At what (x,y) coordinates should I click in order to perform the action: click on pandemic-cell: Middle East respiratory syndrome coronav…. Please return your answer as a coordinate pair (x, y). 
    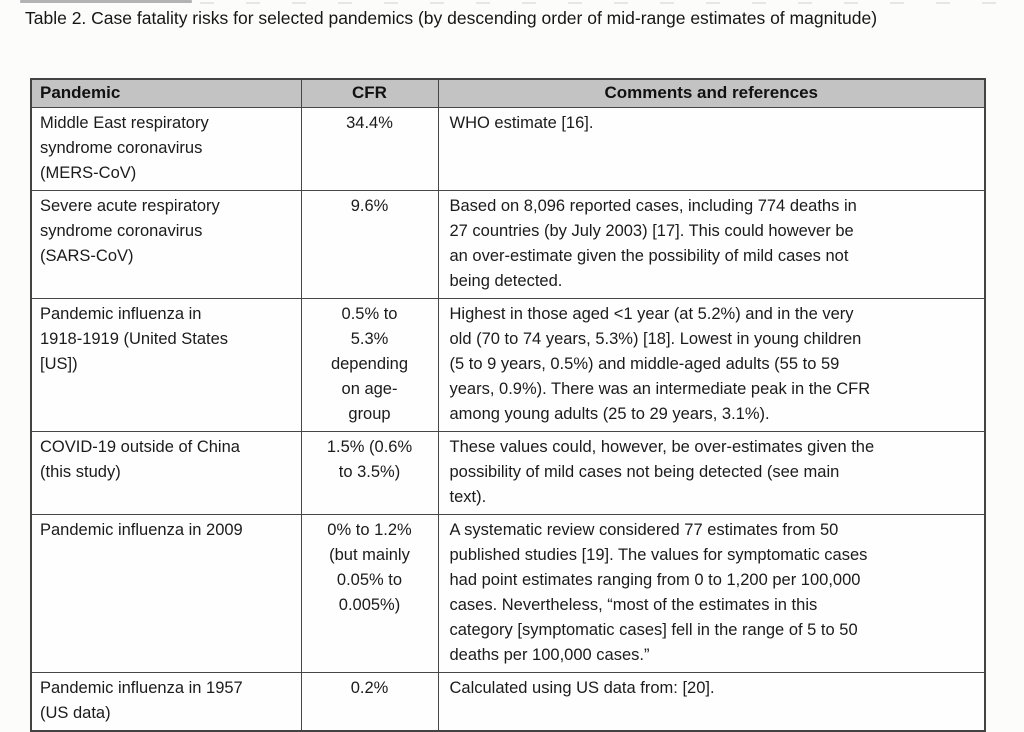
    Looking at the image, I should click on (166, 148).